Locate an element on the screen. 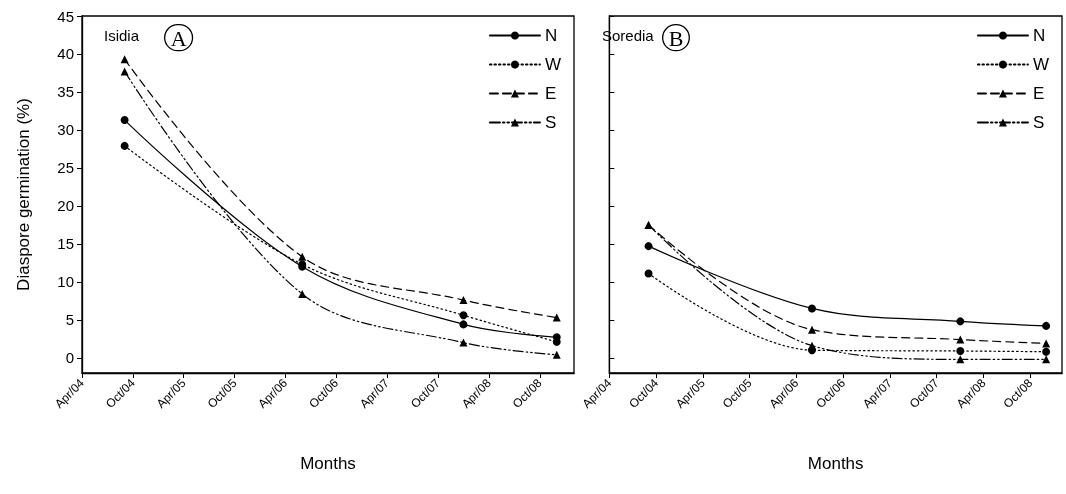 This screenshot has height=494, width=1066. annotation: A is located at coordinates (178, 39).